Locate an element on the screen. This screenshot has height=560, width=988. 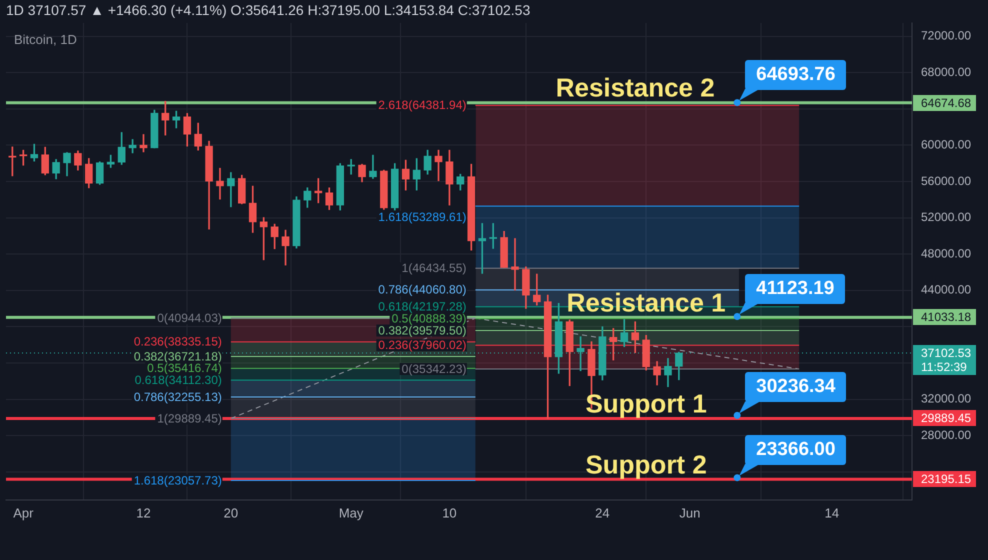
ref-line-label: 64674.68 is located at coordinates (944, 102).